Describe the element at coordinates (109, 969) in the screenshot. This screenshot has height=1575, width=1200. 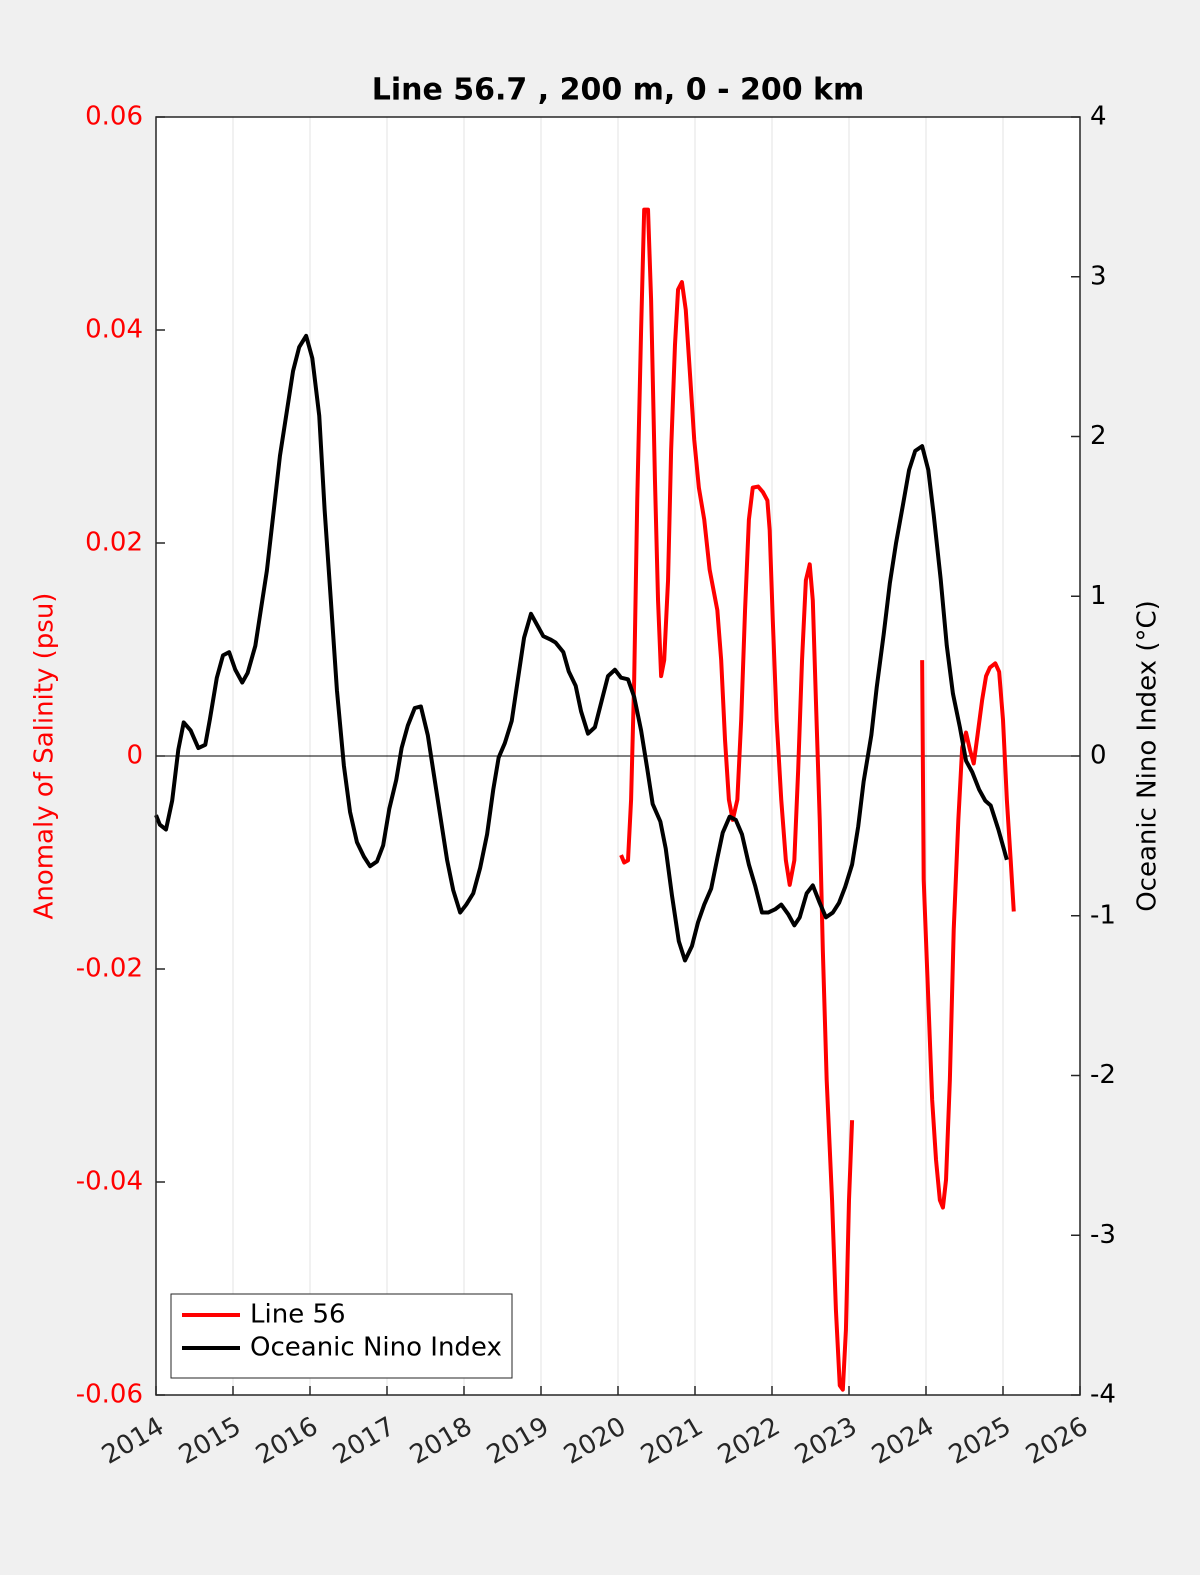
I see `y-tick-label: -0.02` at that location.